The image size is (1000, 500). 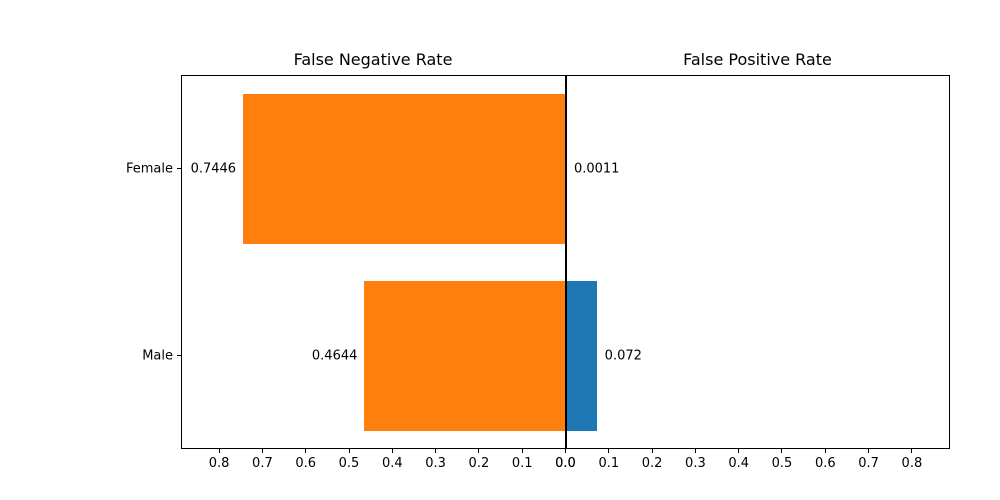 I want to click on value-label-fpr-female: 0.0011, so click(x=596, y=168).